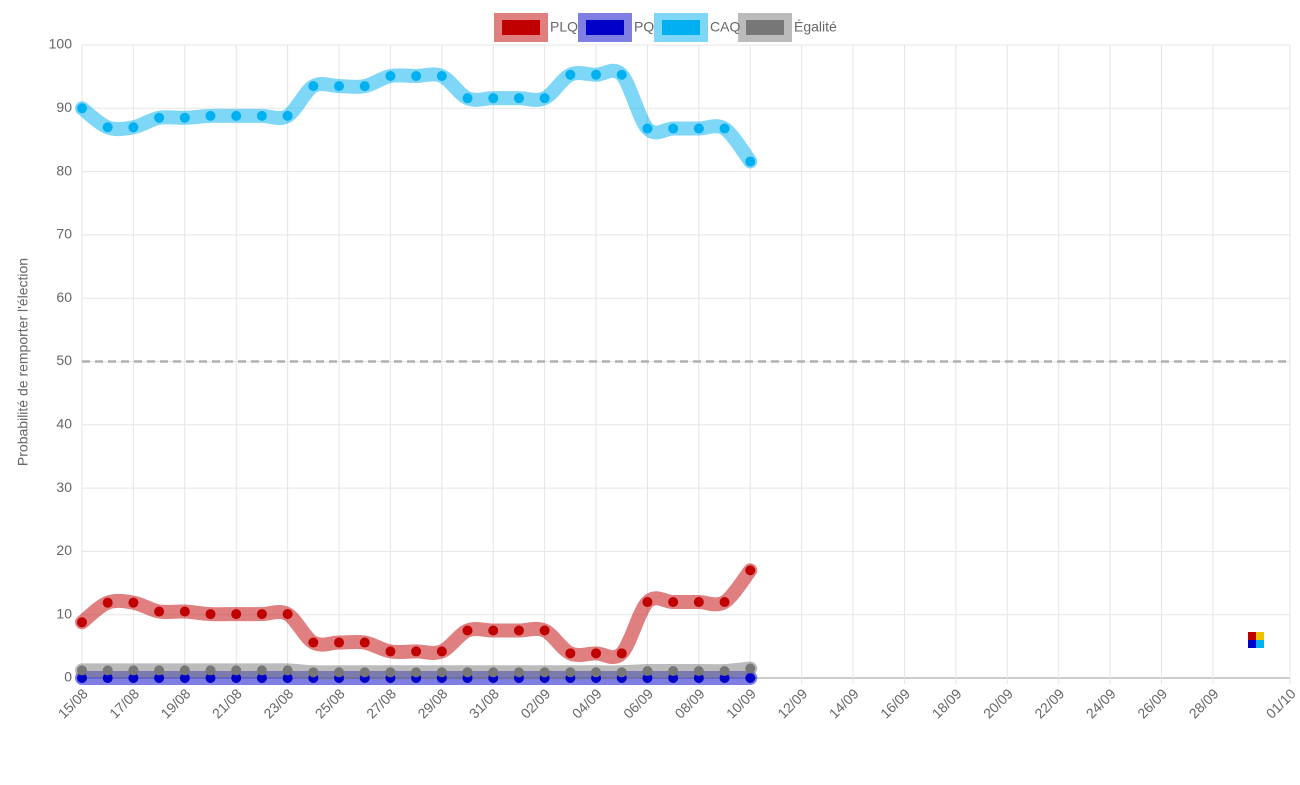  What do you see at coordinates (1204, 703) in the screenshot?
I see `x-tick-label: 28/09` at bounding box center [1204, 703].